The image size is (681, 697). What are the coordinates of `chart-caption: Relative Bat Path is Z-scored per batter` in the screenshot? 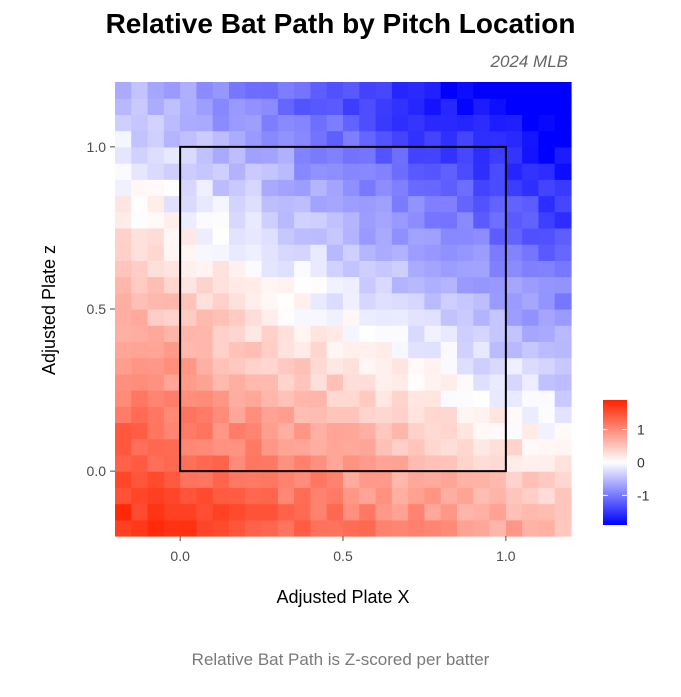 It's located at (340, 659).